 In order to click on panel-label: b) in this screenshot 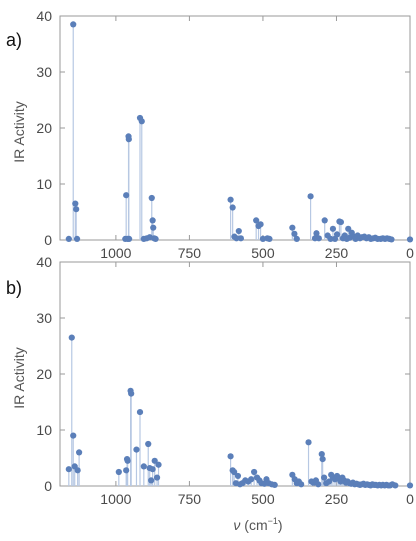, I will do `click(14, 288)`.